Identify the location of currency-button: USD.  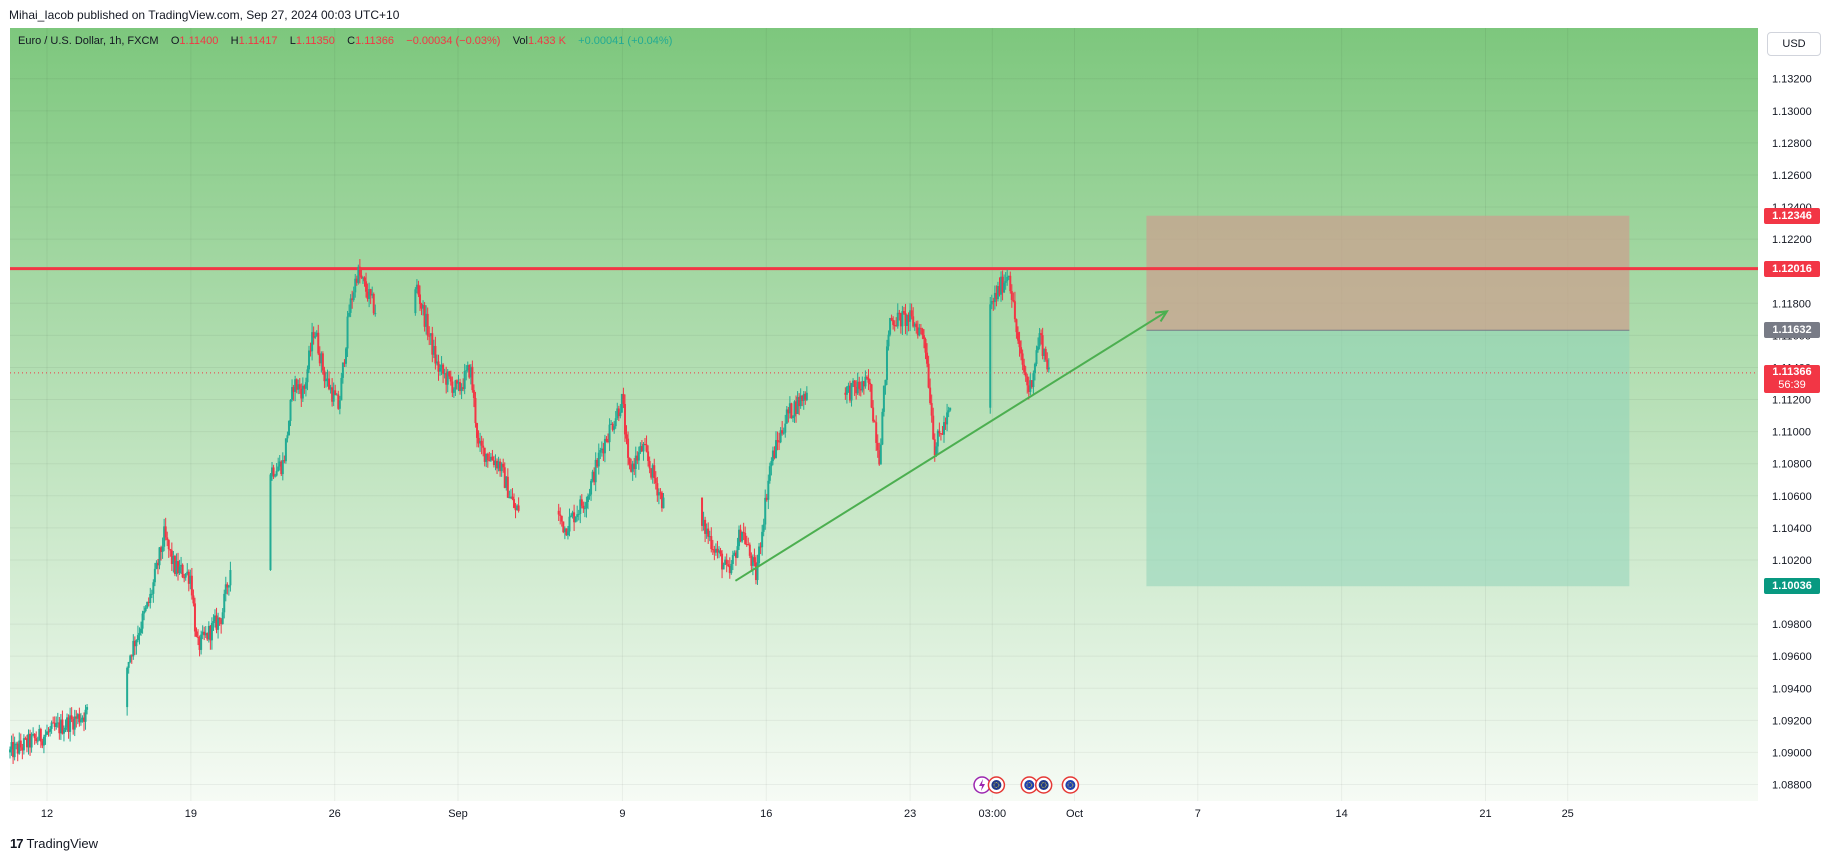
(1794, 44).